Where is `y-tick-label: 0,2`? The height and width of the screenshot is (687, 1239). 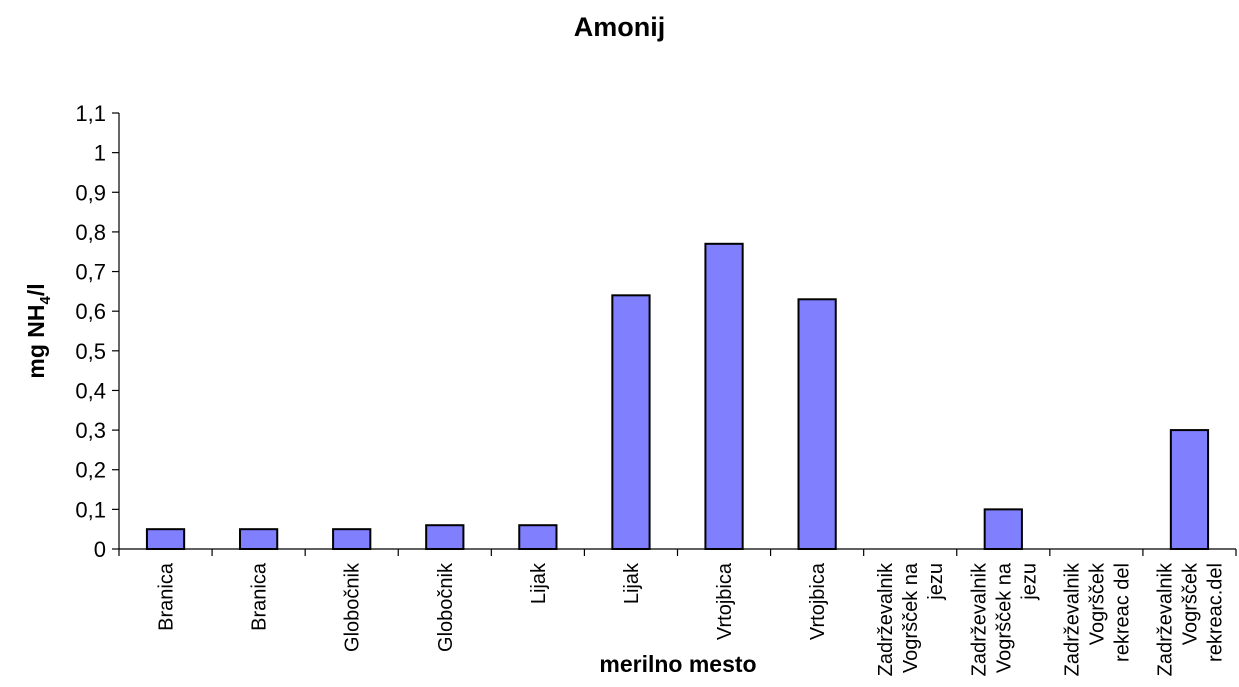
y-tick-label: 0,2 is located at coordinates (90, 470).